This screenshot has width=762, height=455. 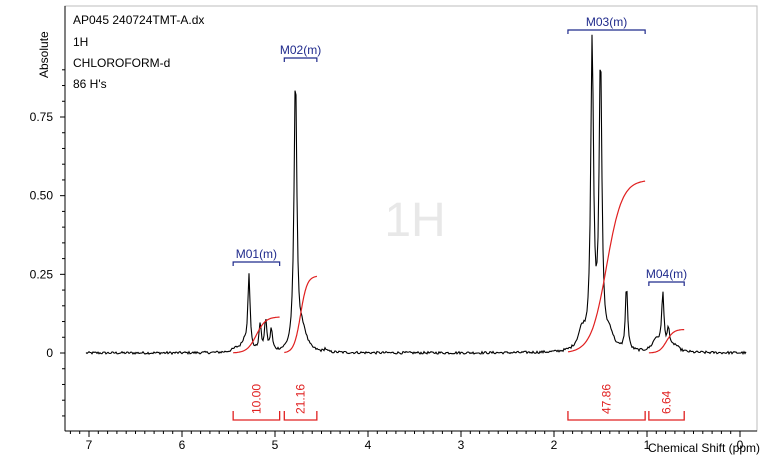 What do you see at coordinates (704, 448) in the screenshot?
I see `x-axis-title: Chemical Shift (ppm)` at bounding box center [704, 448].